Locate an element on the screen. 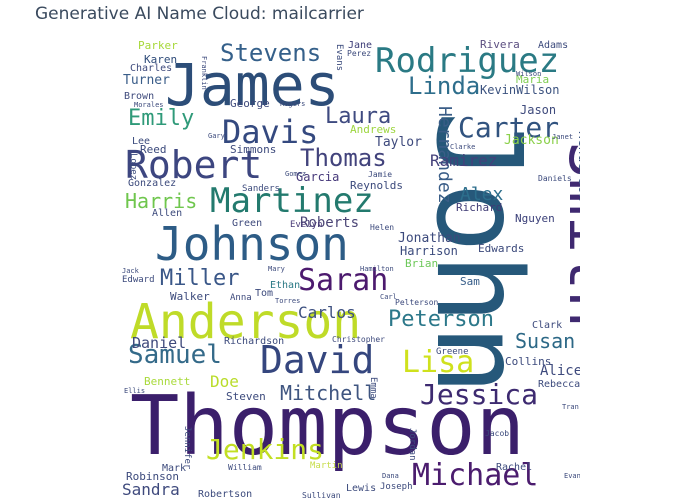  cloud-word: Alex is located at coordinates (482, 194).